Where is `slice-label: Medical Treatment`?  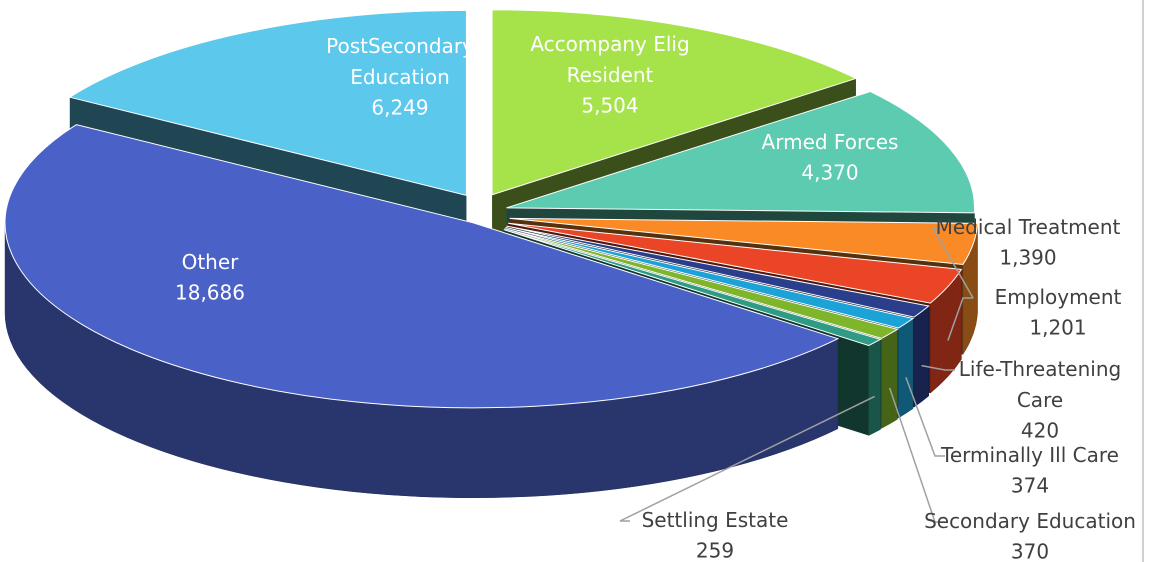
slice-label: Medical Treatment is located at coordinates (1028, 227).